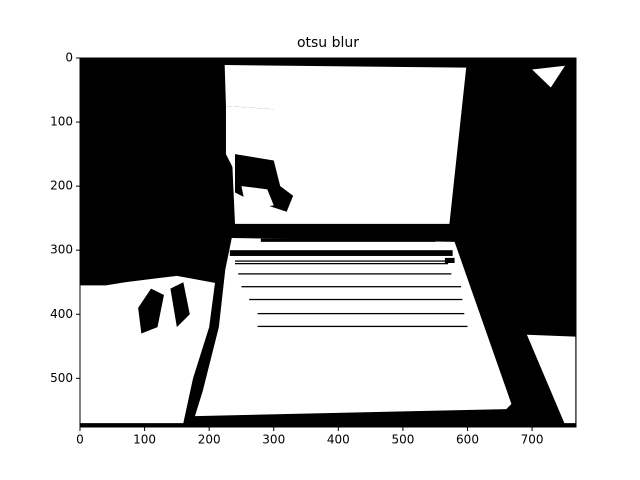 The height and width of the screenshot is (480, 640). I want to click on x-tick-label: 0, so click(80, 440).